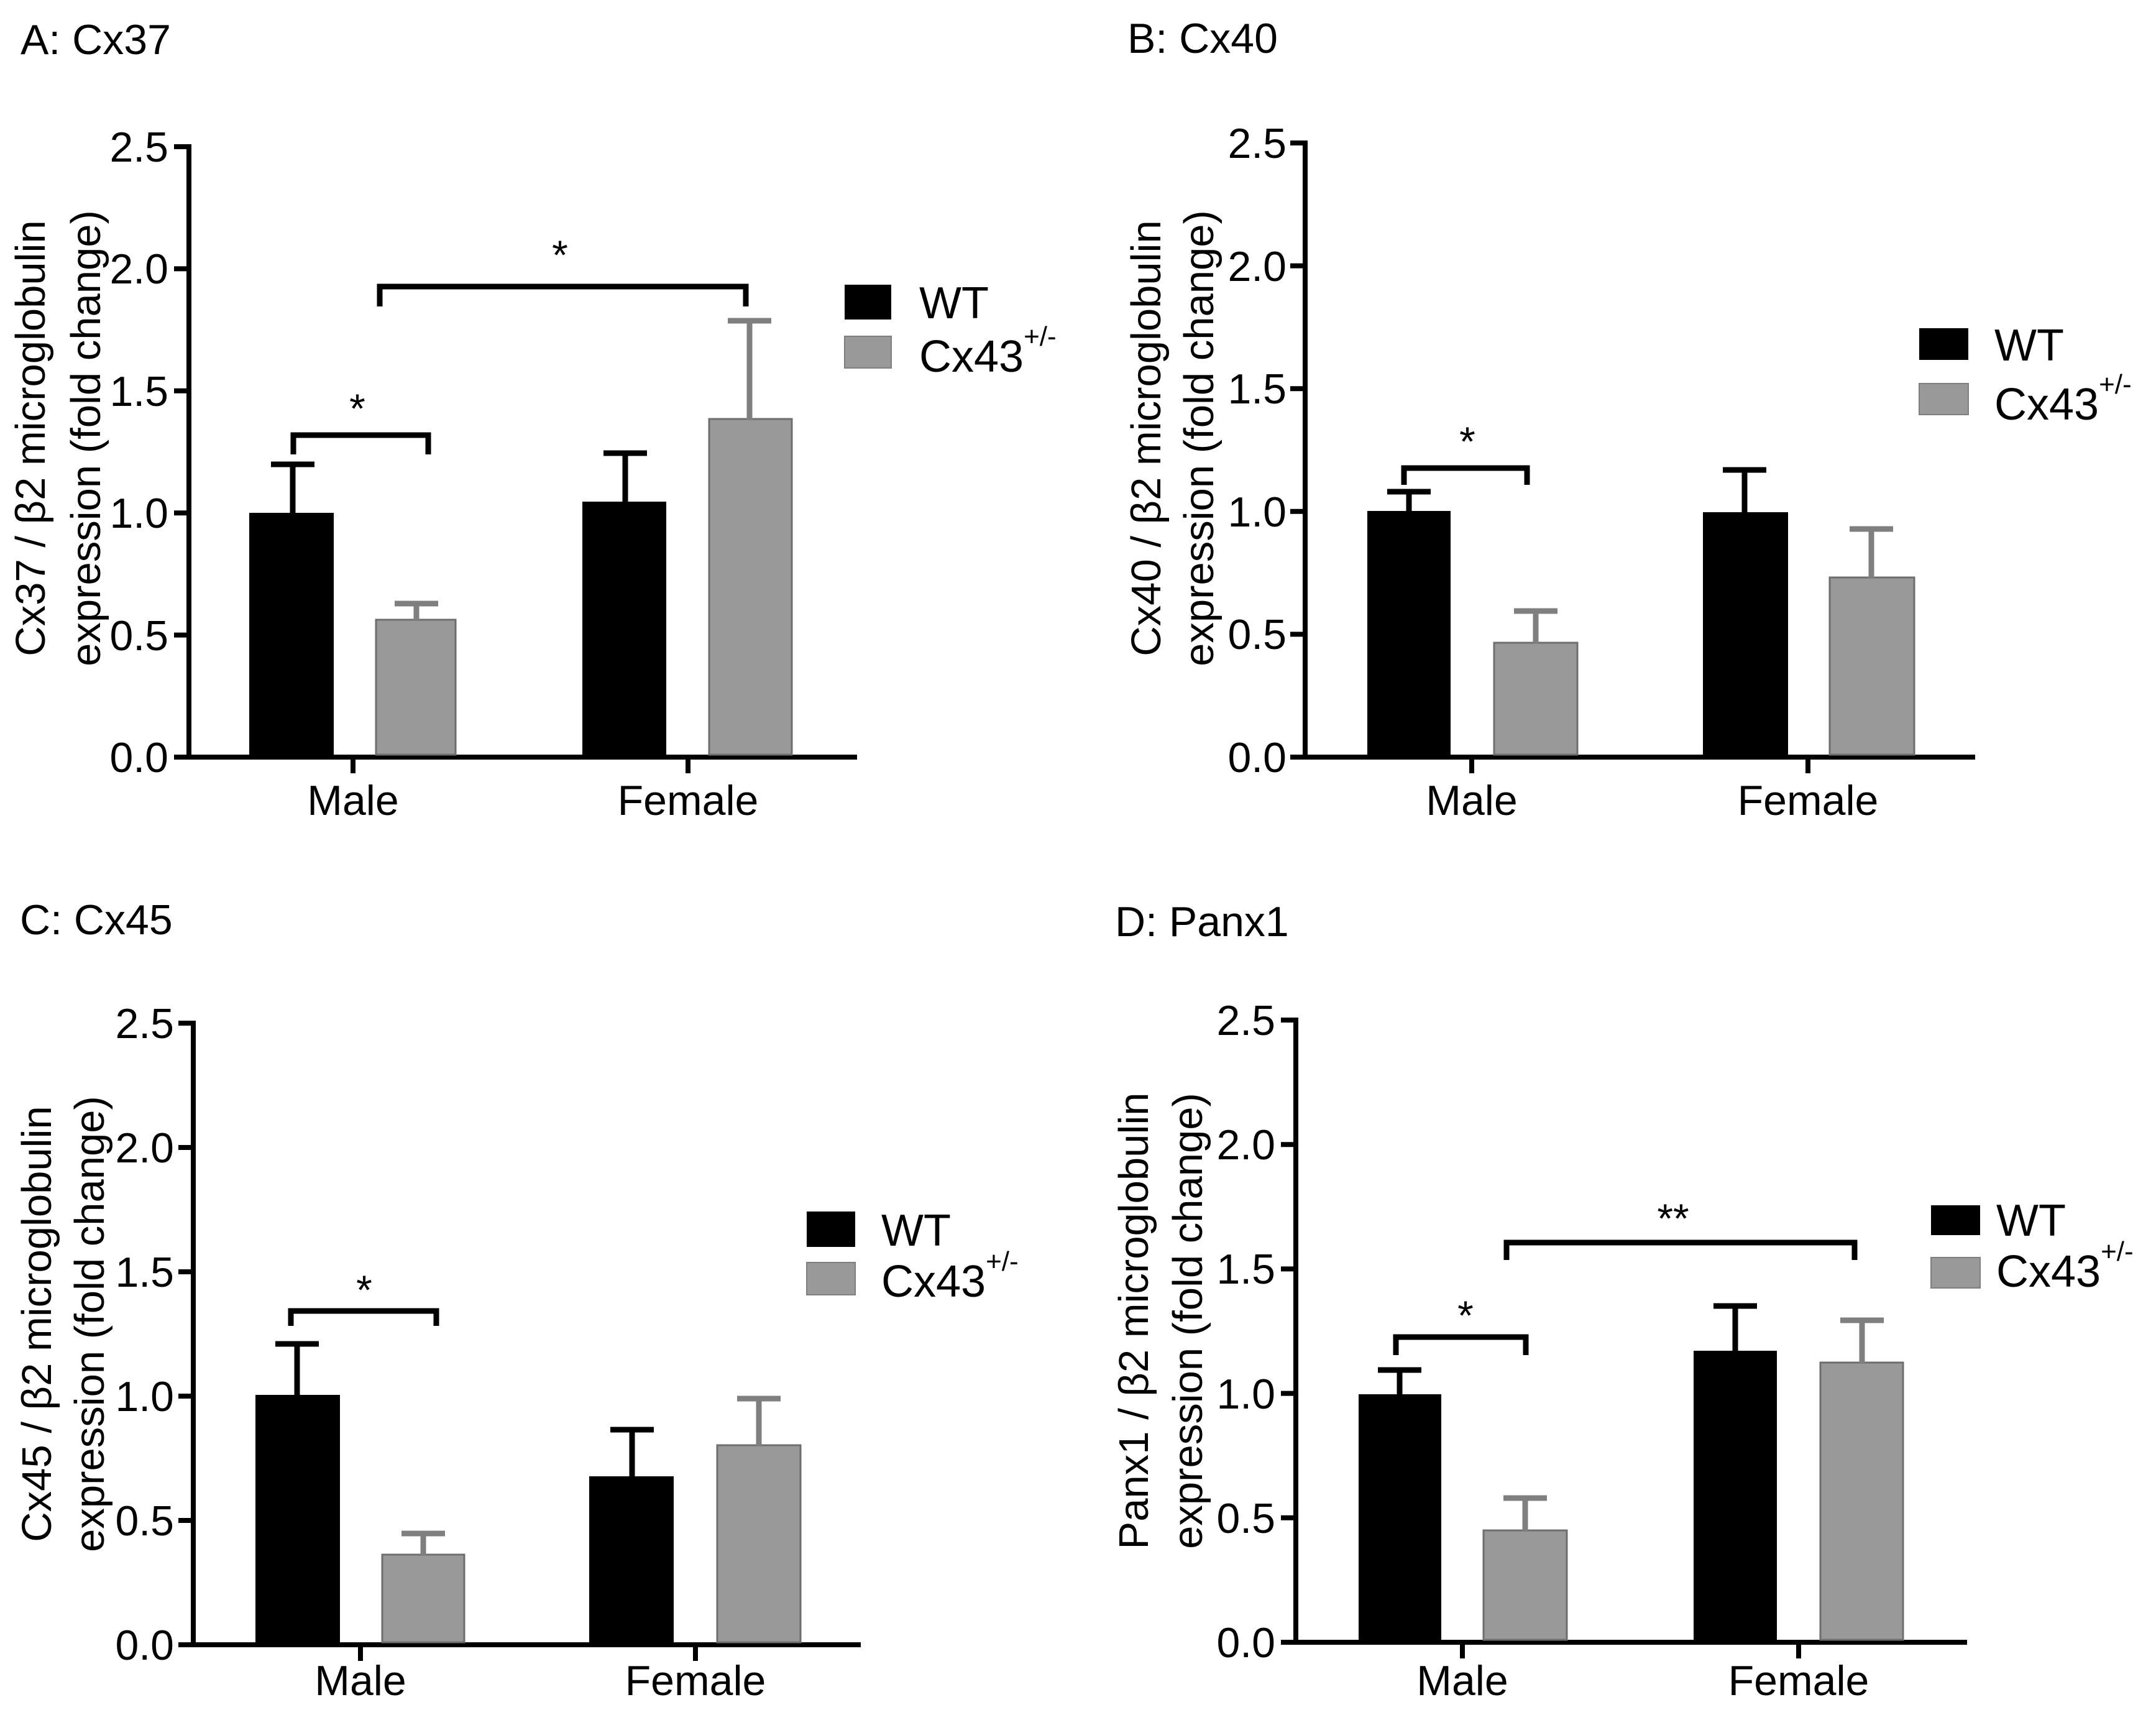 Image resolution: width=2156 pixels, height=1715 pixels. What do you see at coordinates (96, 39) in the screenshot?
I see `svg-text: A: Cx37` at bounding box center [96, 39].